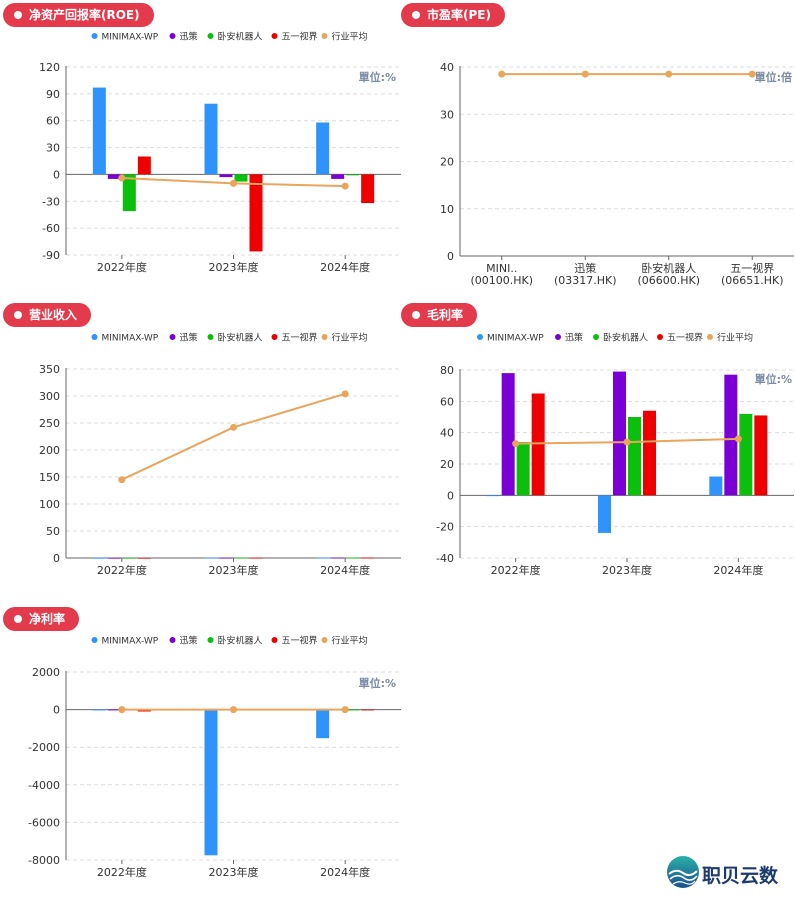  What do you see at coordinates (47, 619) in the screenshot?
I see `net-title: 净利率` at bounding box center [47, 619].